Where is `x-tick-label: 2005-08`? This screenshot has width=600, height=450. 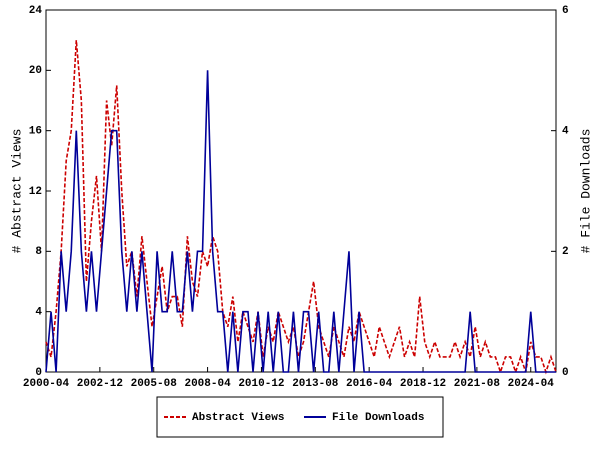
x-tick-label: 2005-08 is located at coordinates (154, 384).